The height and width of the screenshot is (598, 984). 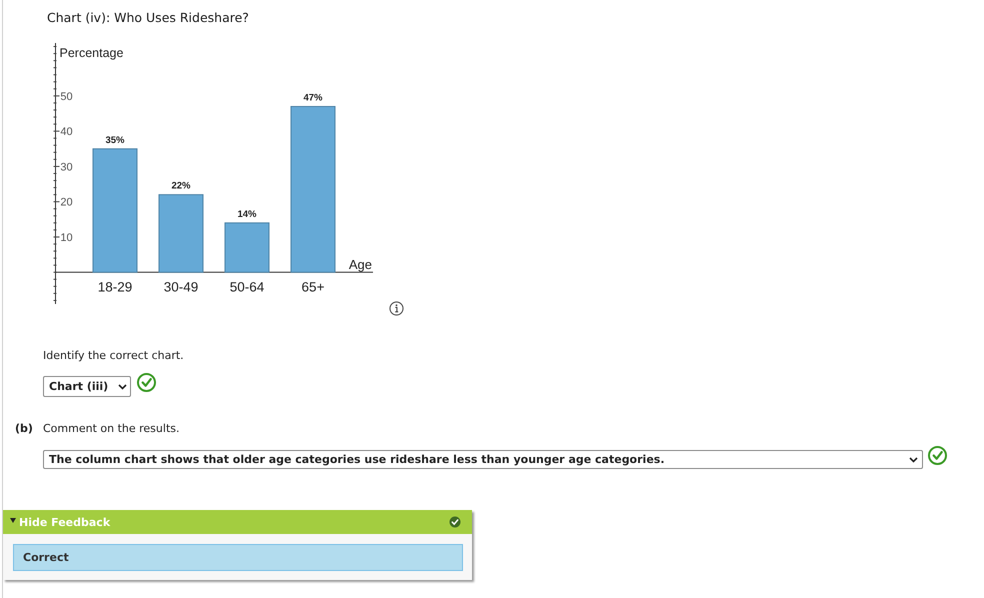 What do you see at coordinates (24, 428) in the screenshot?
I see `text: (b)` at bounding box center [24, 428].